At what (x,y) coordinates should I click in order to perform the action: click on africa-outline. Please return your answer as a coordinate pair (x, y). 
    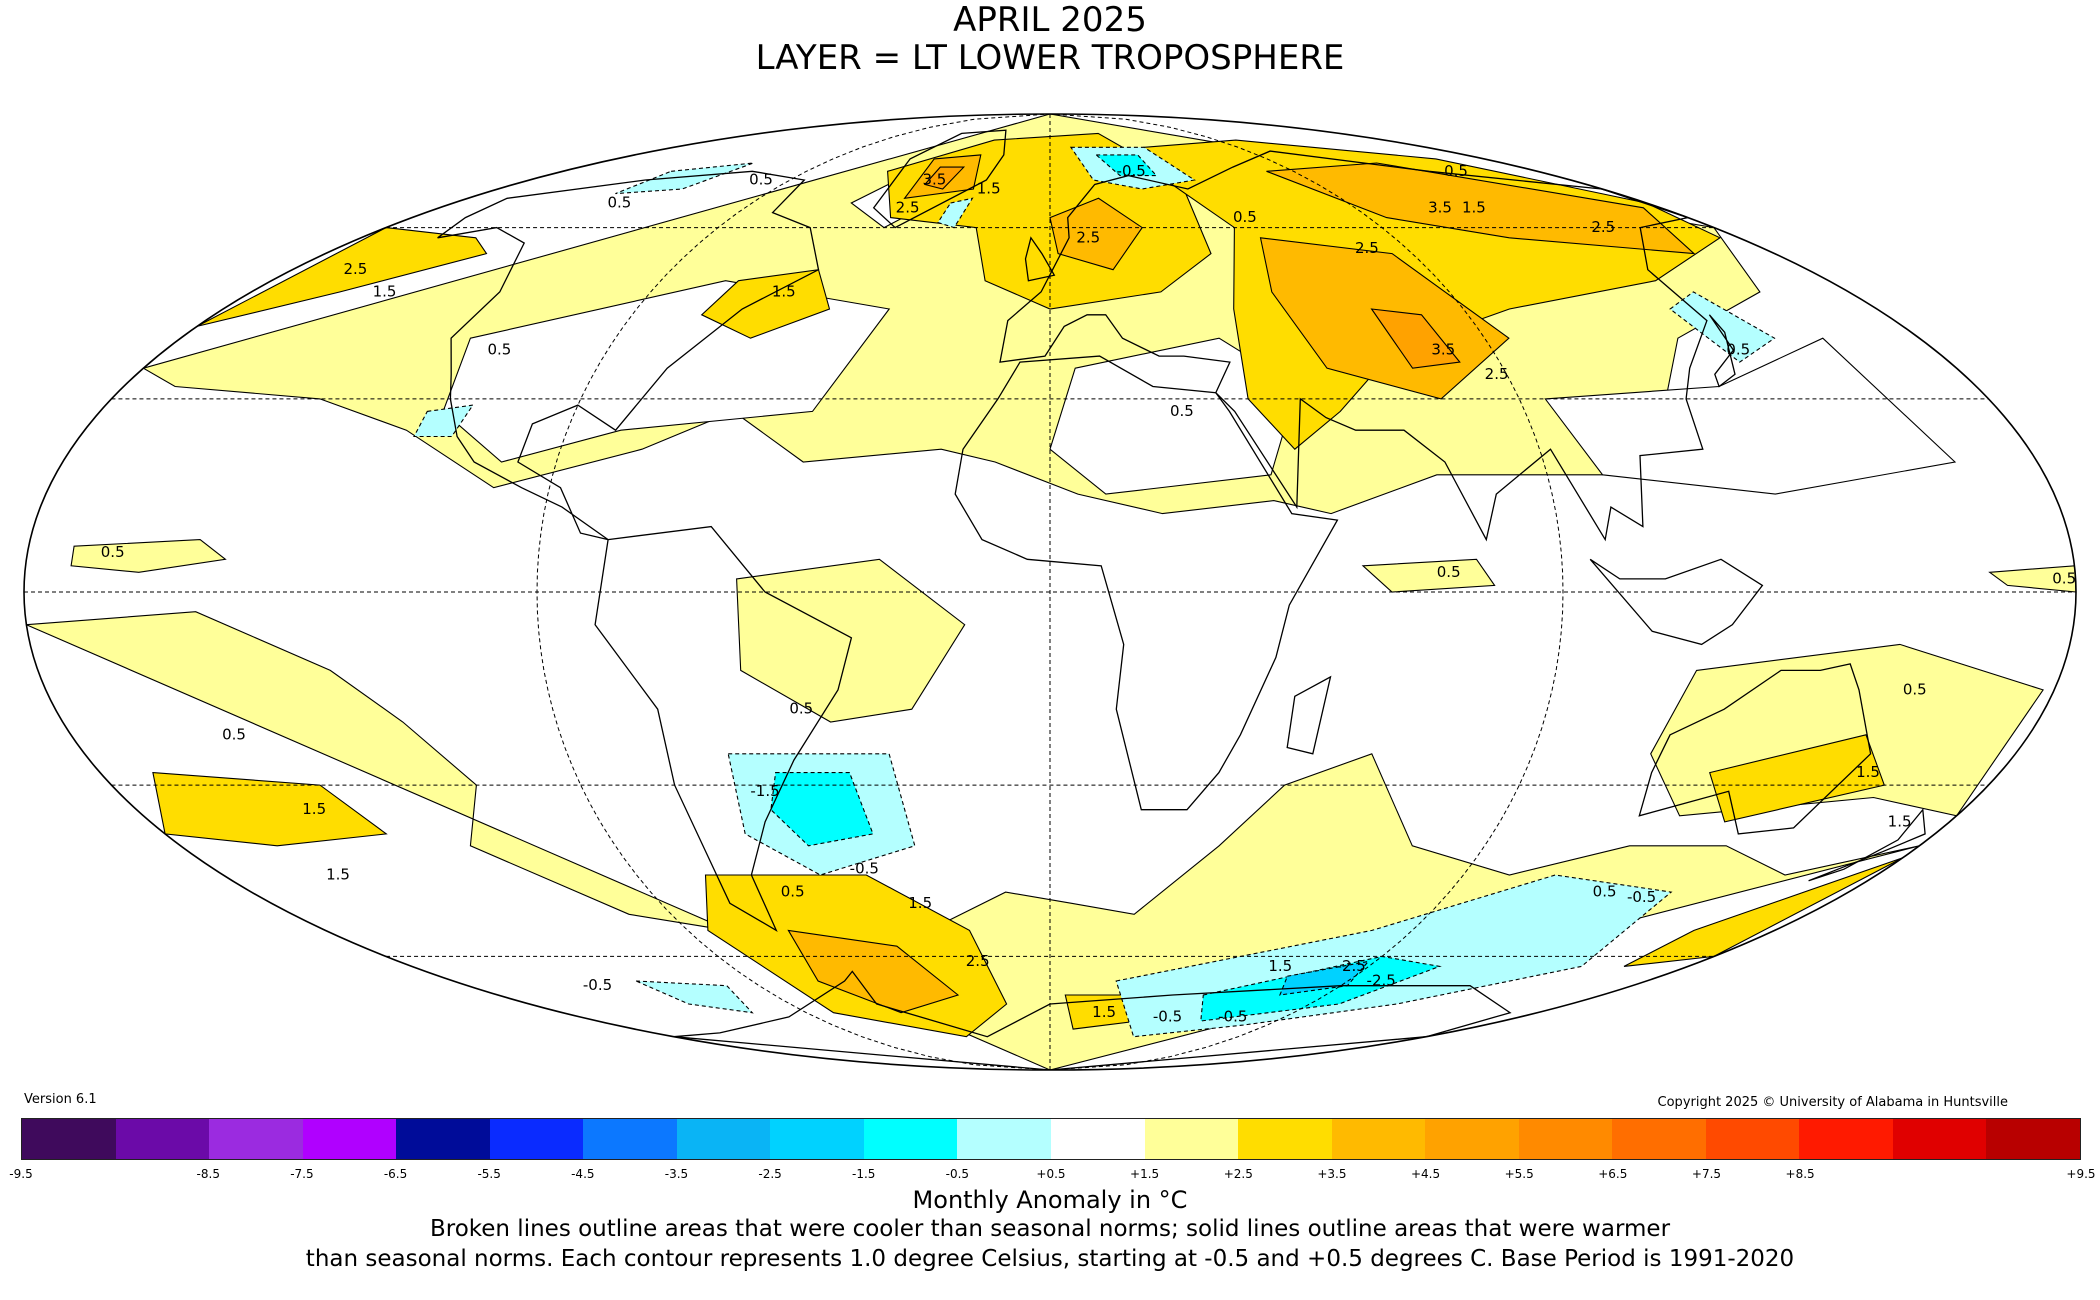
    Looking at the image, I should click on (1146, 583).